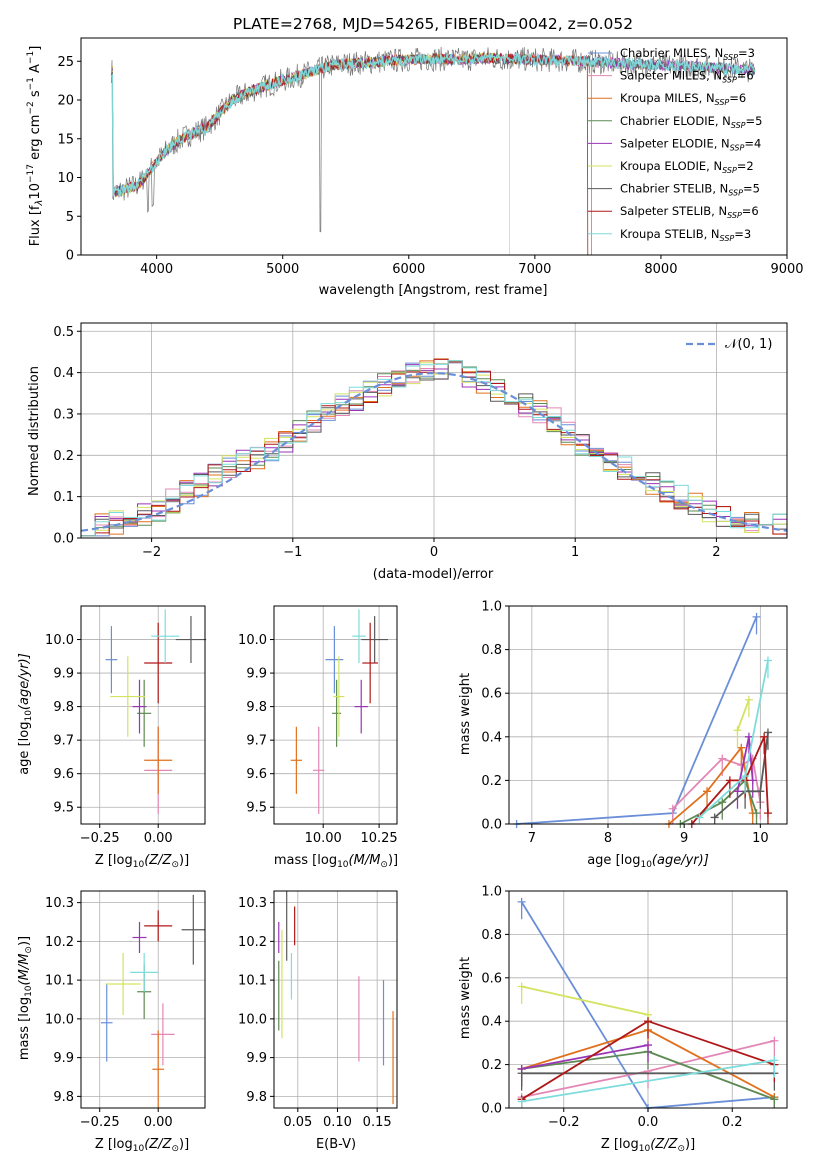  What do you see at coordinates (297, 1122) in the screenshot?
I see `xtick-label: 0.05` at bounding box center [297, 1122].